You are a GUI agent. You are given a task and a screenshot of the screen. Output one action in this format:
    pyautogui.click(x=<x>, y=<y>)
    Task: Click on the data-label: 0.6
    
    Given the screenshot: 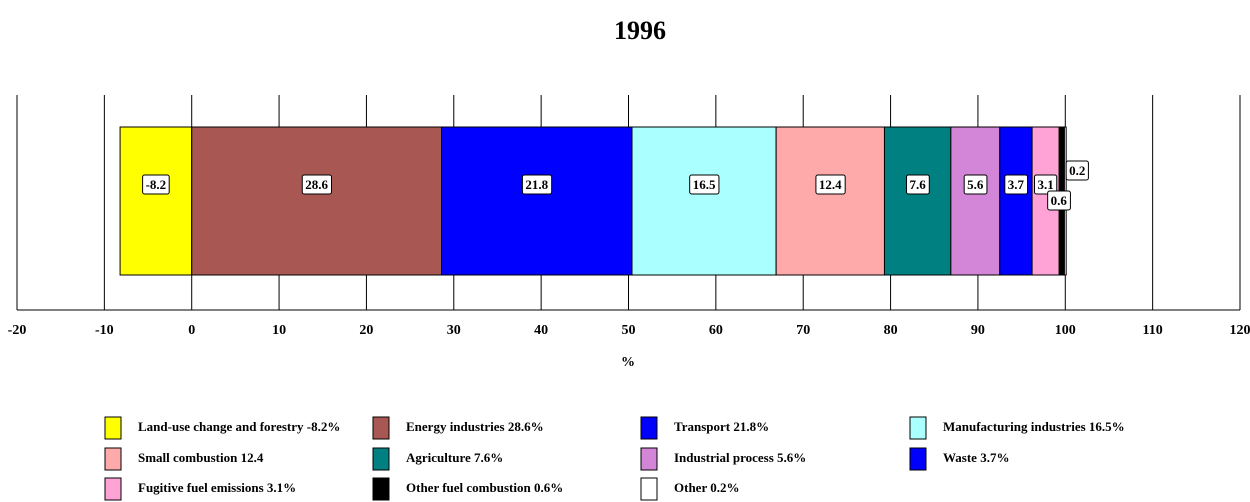 What is the action you would take?
    pyautogui.click(x=1059, y=200)
    